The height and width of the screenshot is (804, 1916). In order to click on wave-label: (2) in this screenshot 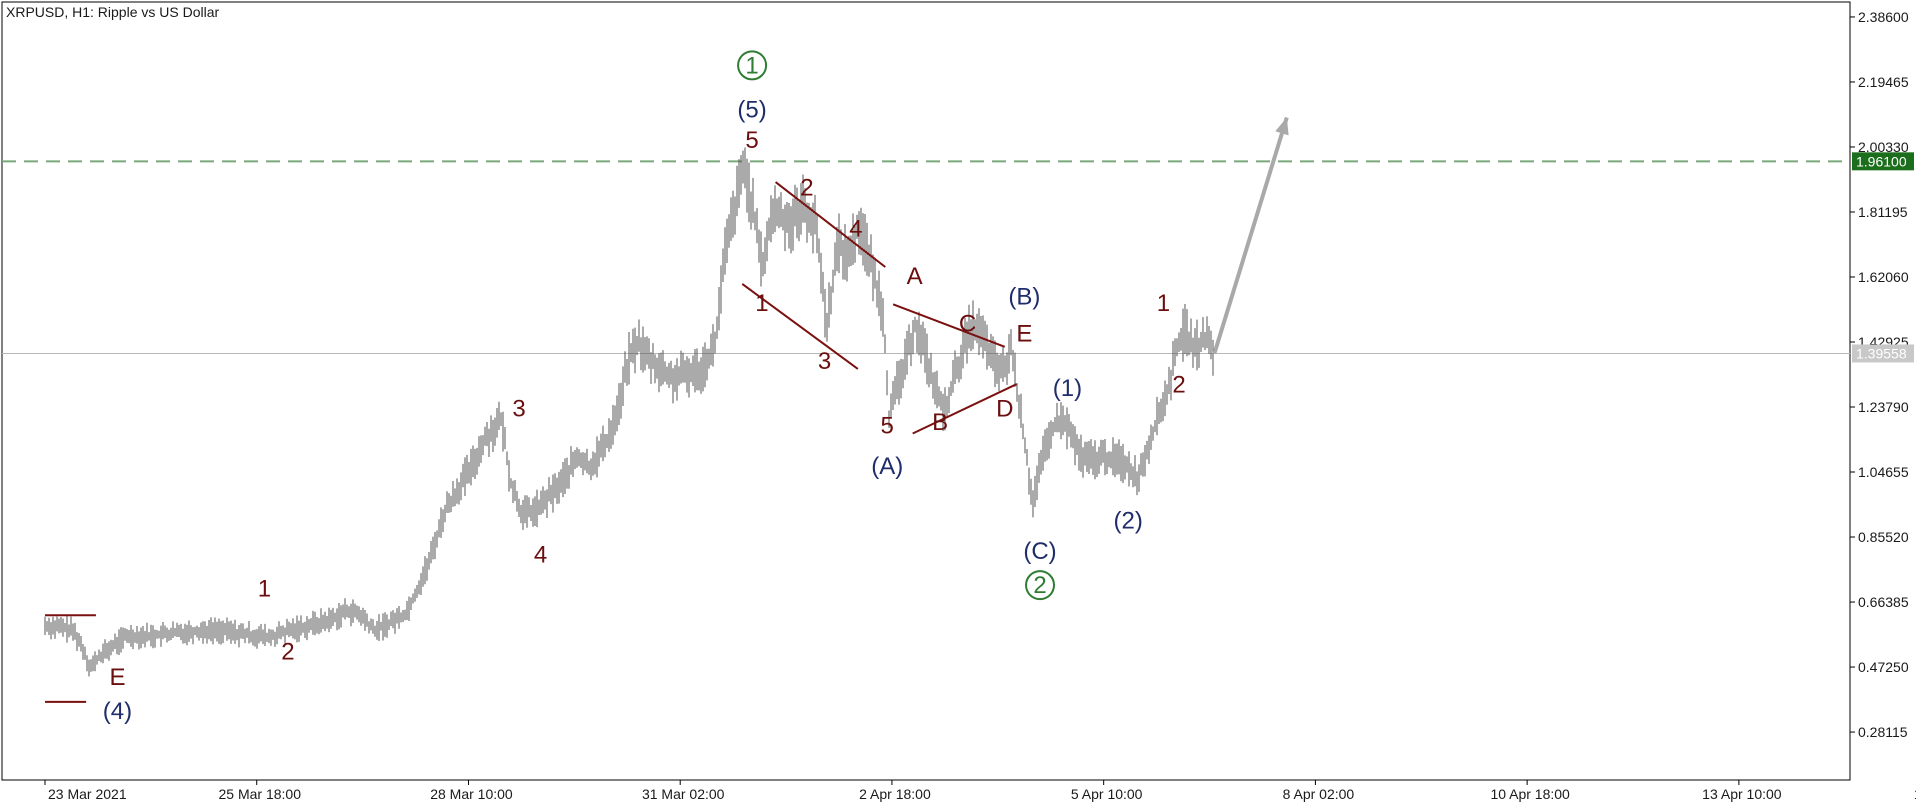, I will do `click(1127, 521)`.